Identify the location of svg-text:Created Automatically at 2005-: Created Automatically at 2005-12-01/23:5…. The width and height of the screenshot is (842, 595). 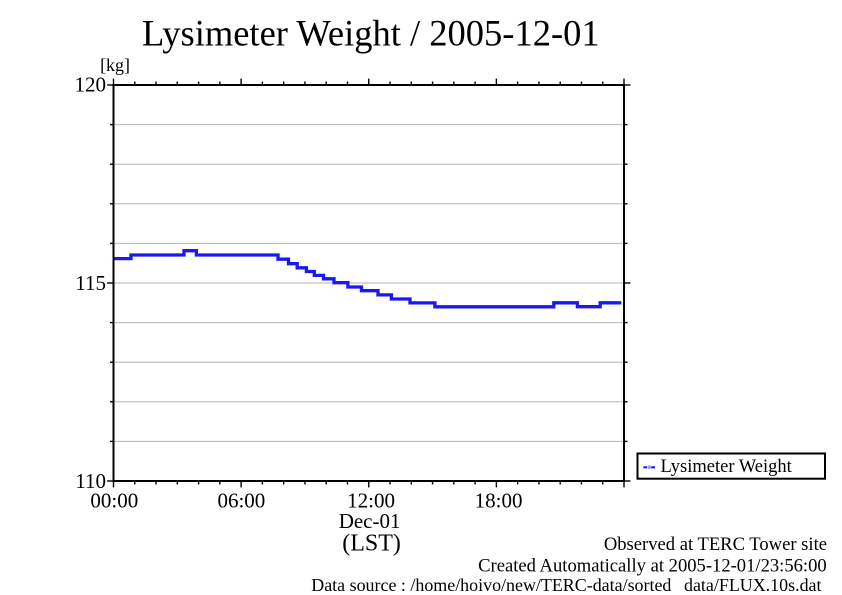
(652, 566).